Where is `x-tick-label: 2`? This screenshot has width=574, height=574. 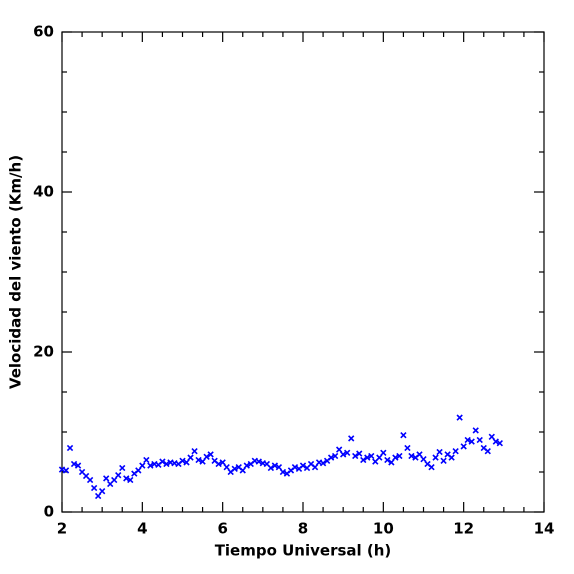
x-tick-label: 2 is located at coordinates (62, 529).